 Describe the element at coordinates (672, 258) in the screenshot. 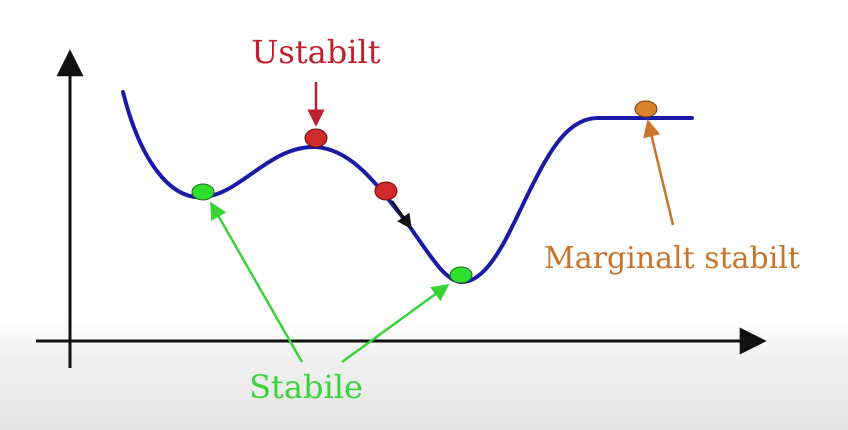

I see `marginal-label: Marginalt stabilt` at that location.